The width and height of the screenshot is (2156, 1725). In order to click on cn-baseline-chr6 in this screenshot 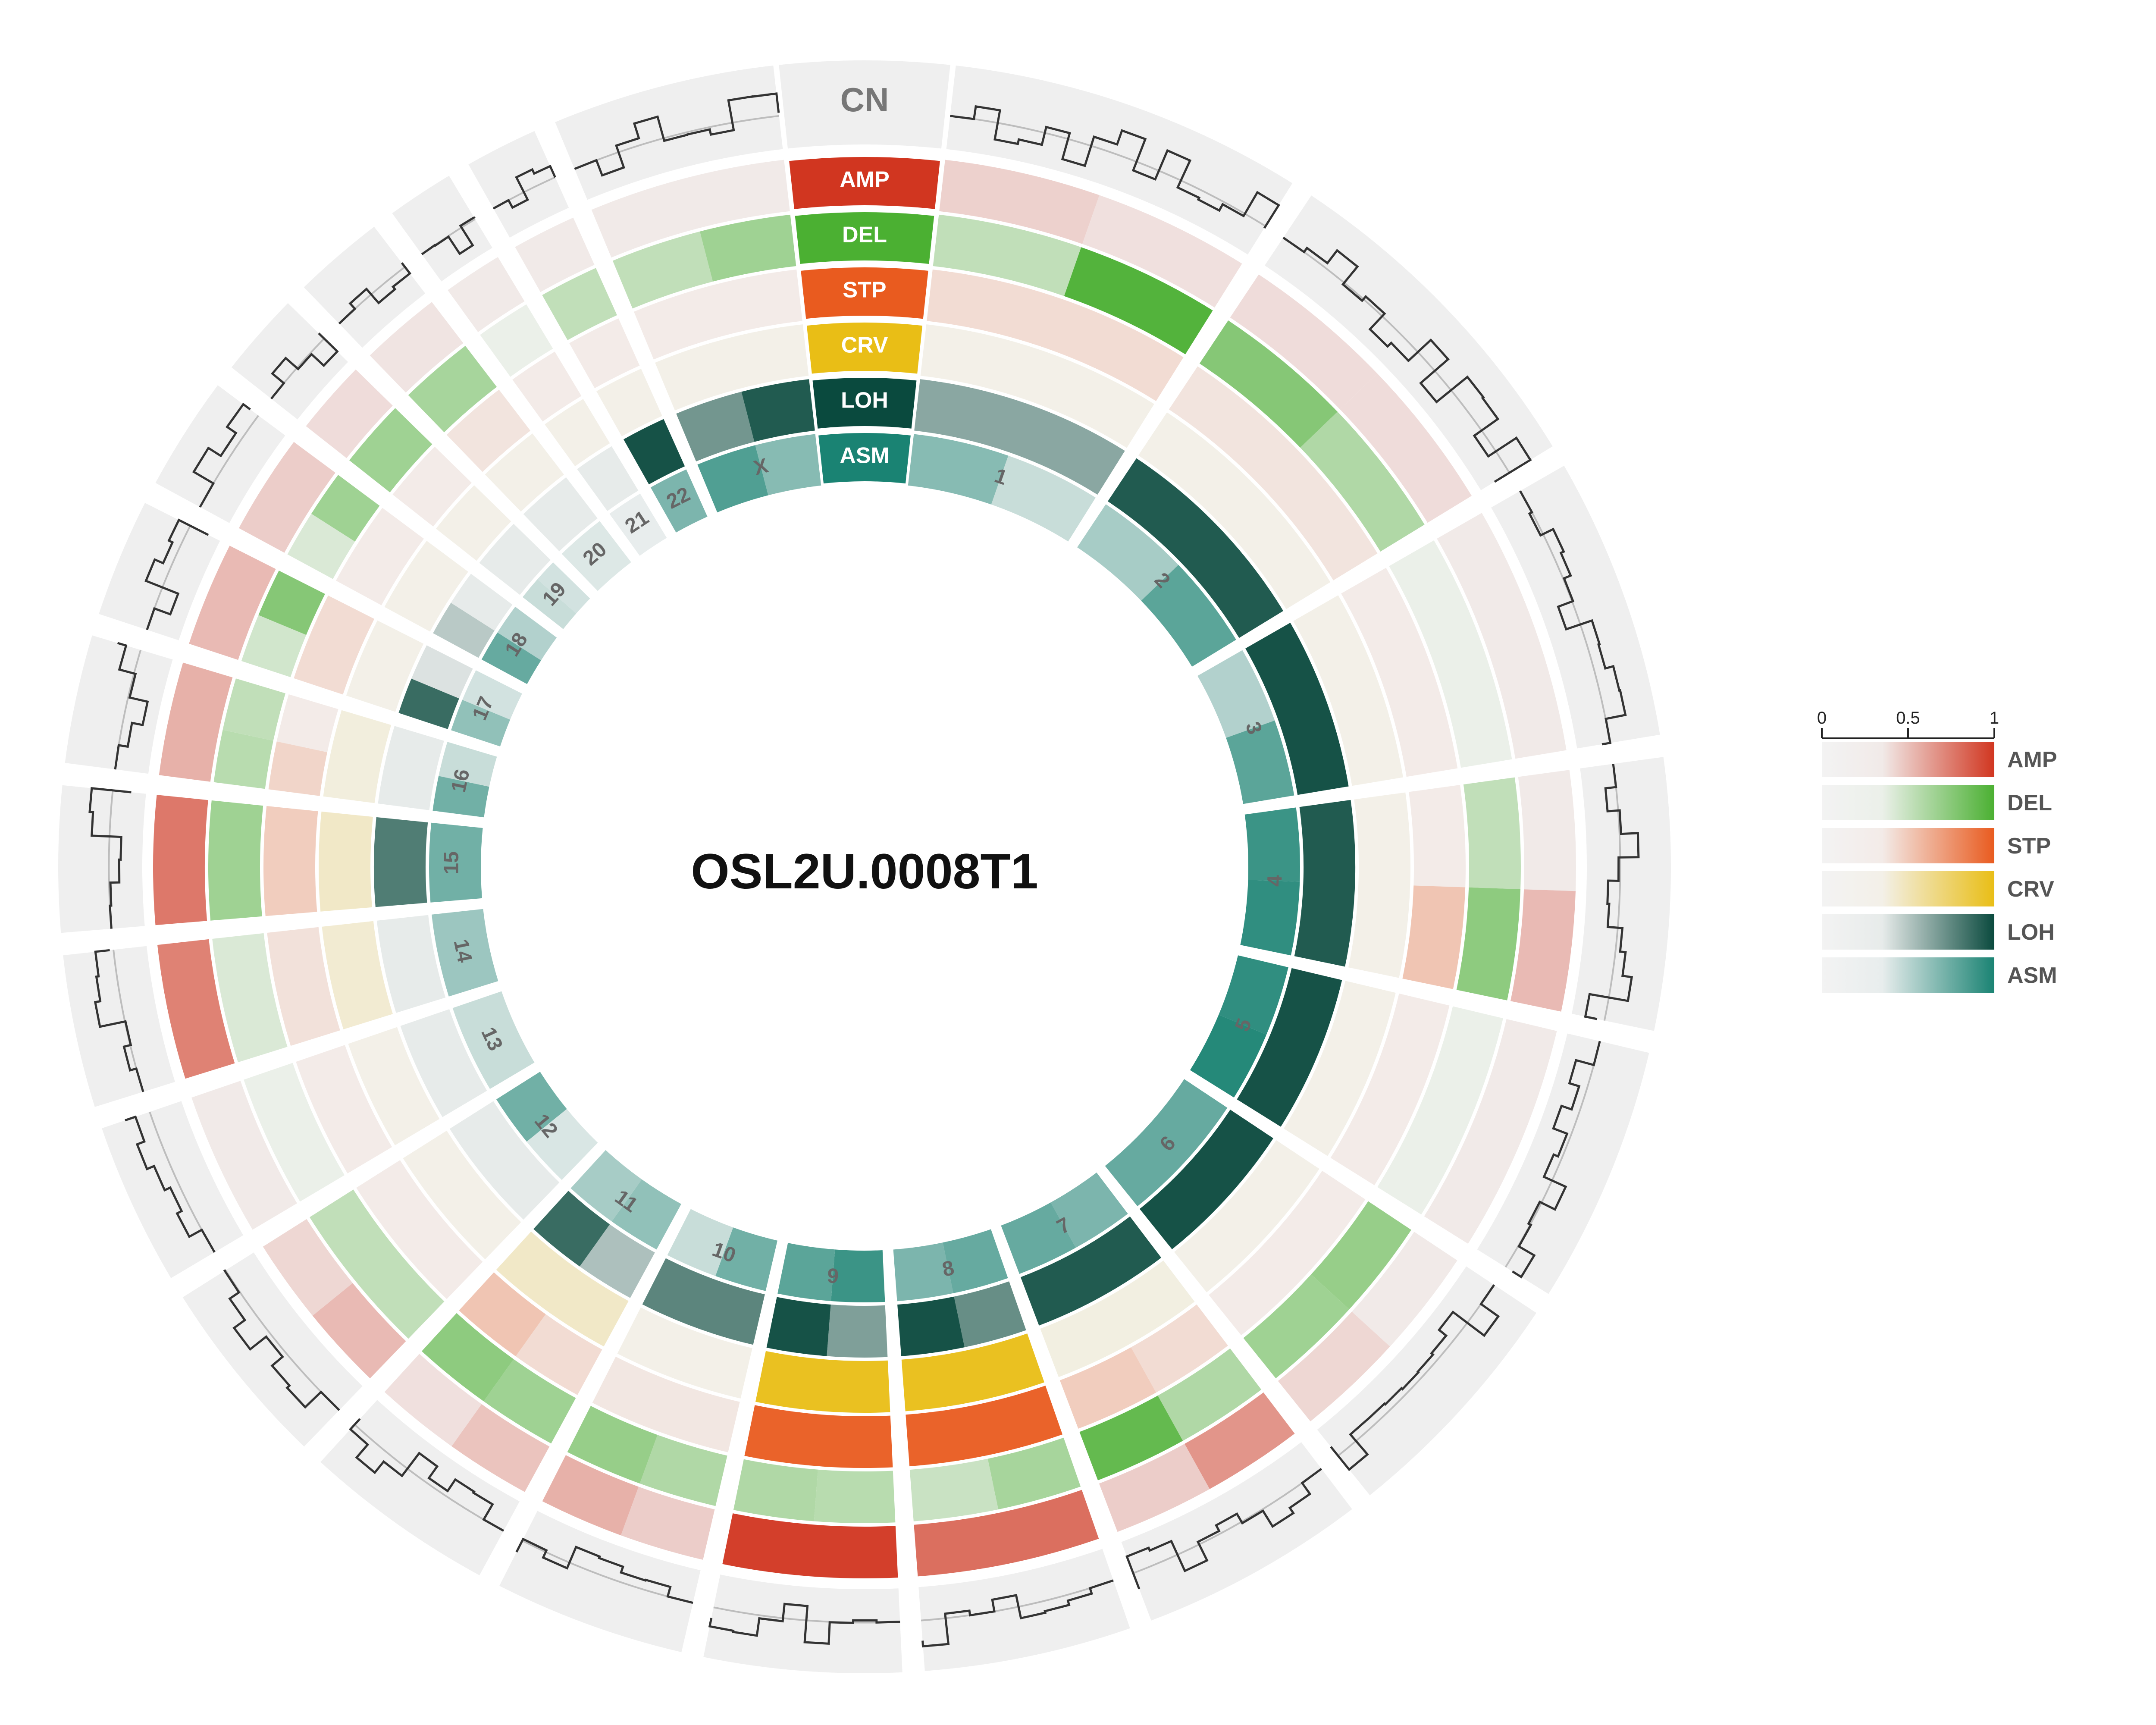, I will do `click(1416, 1370)`.